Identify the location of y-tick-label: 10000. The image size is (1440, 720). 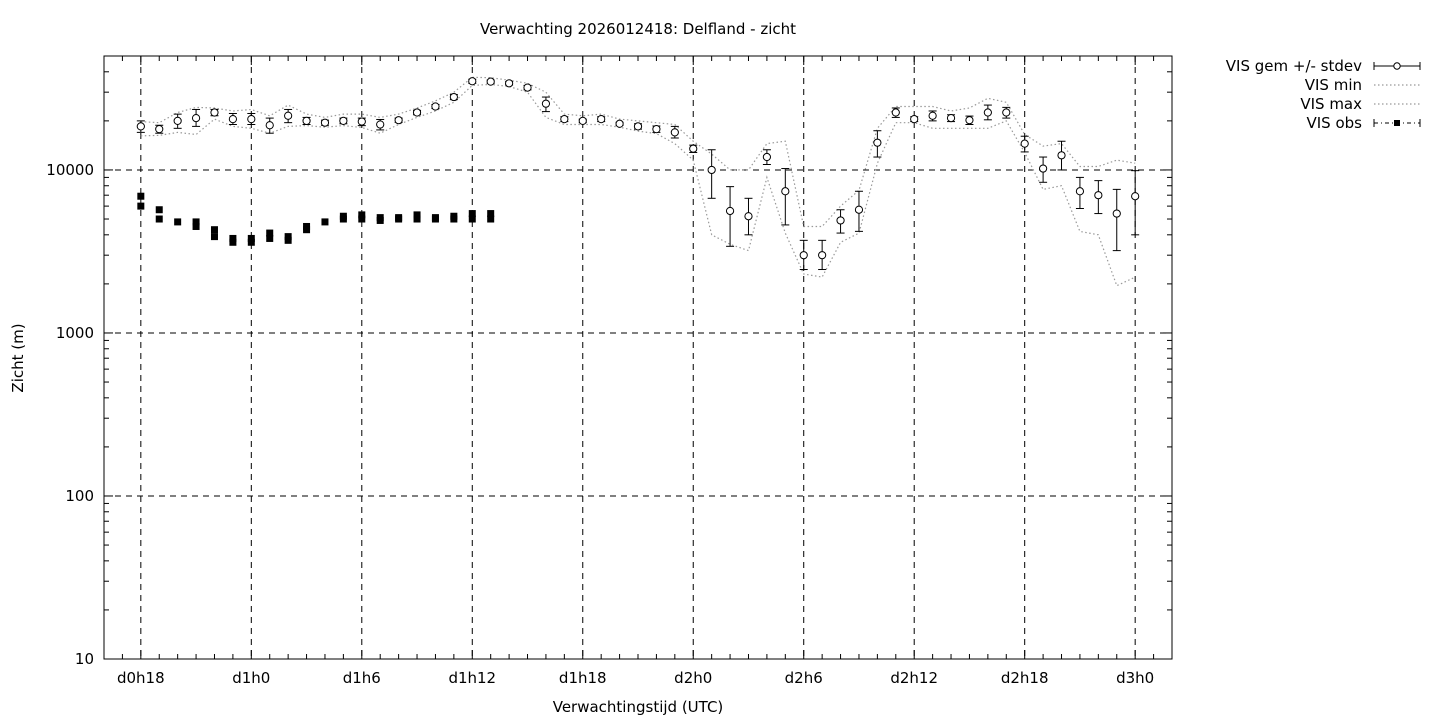
(70, 170).